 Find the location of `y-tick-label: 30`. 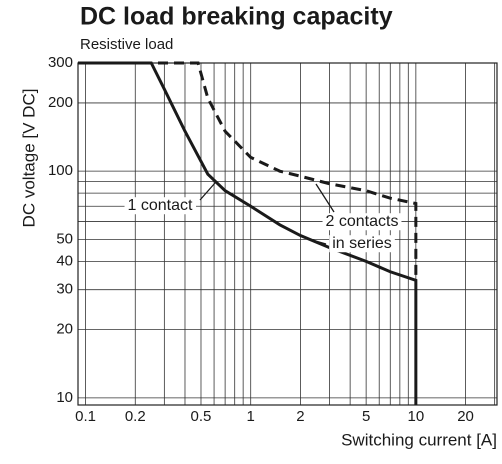

y-tick-label: 30 is located at coordinates (64, 289).